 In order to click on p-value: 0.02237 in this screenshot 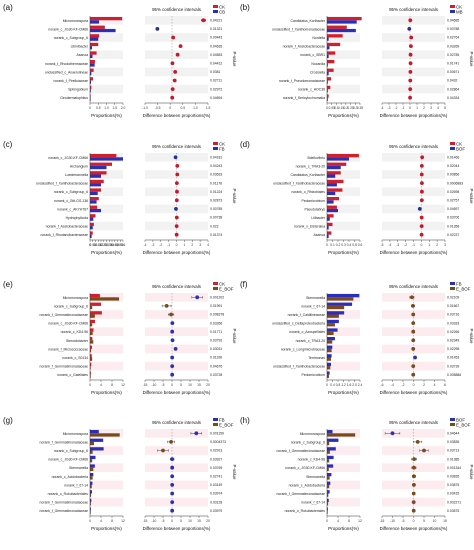, I will do `click(453, 235)`.